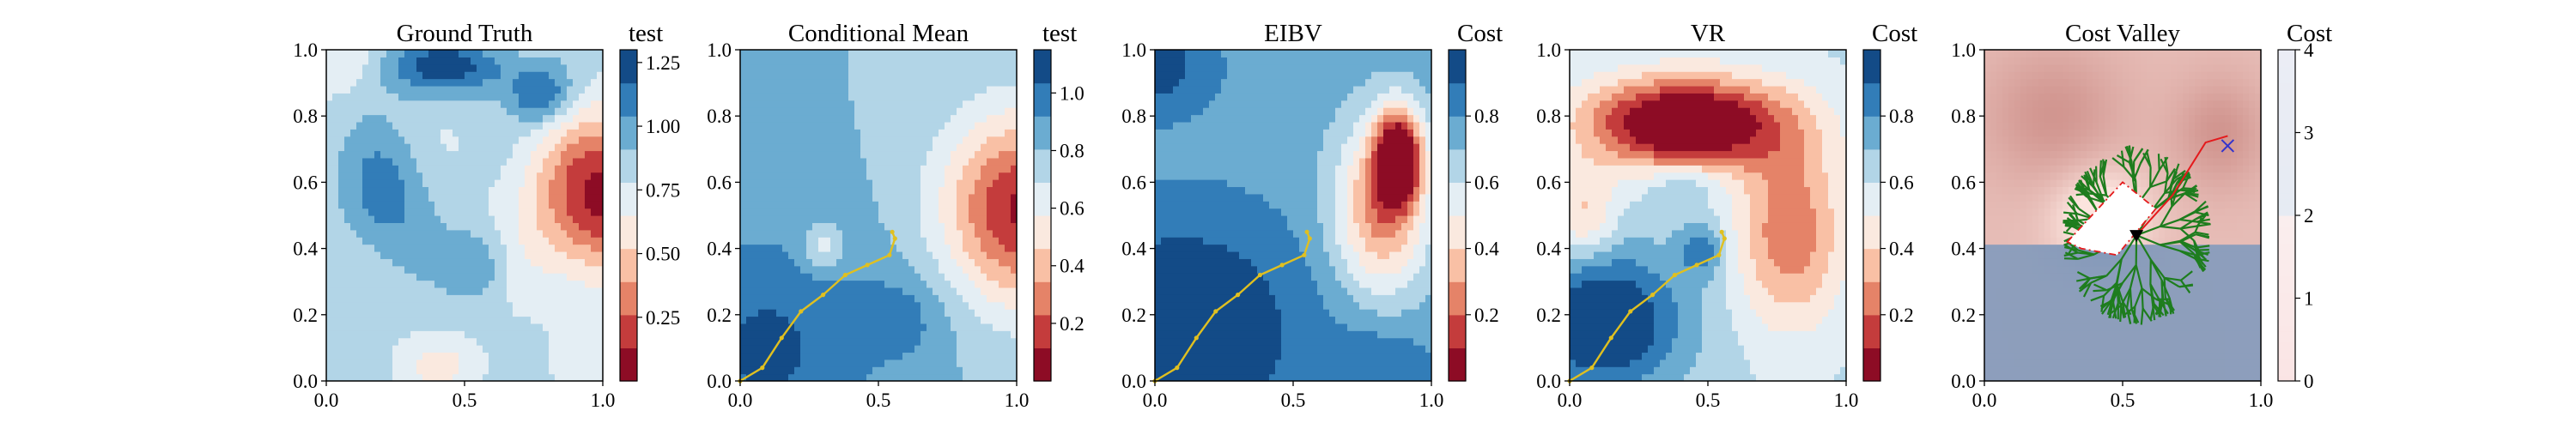 The image size is (2576, 429). What do you see at coordinates (629, 67) in the screenshot?
I see `colorbar-segment` at bounding box center [629, 67].